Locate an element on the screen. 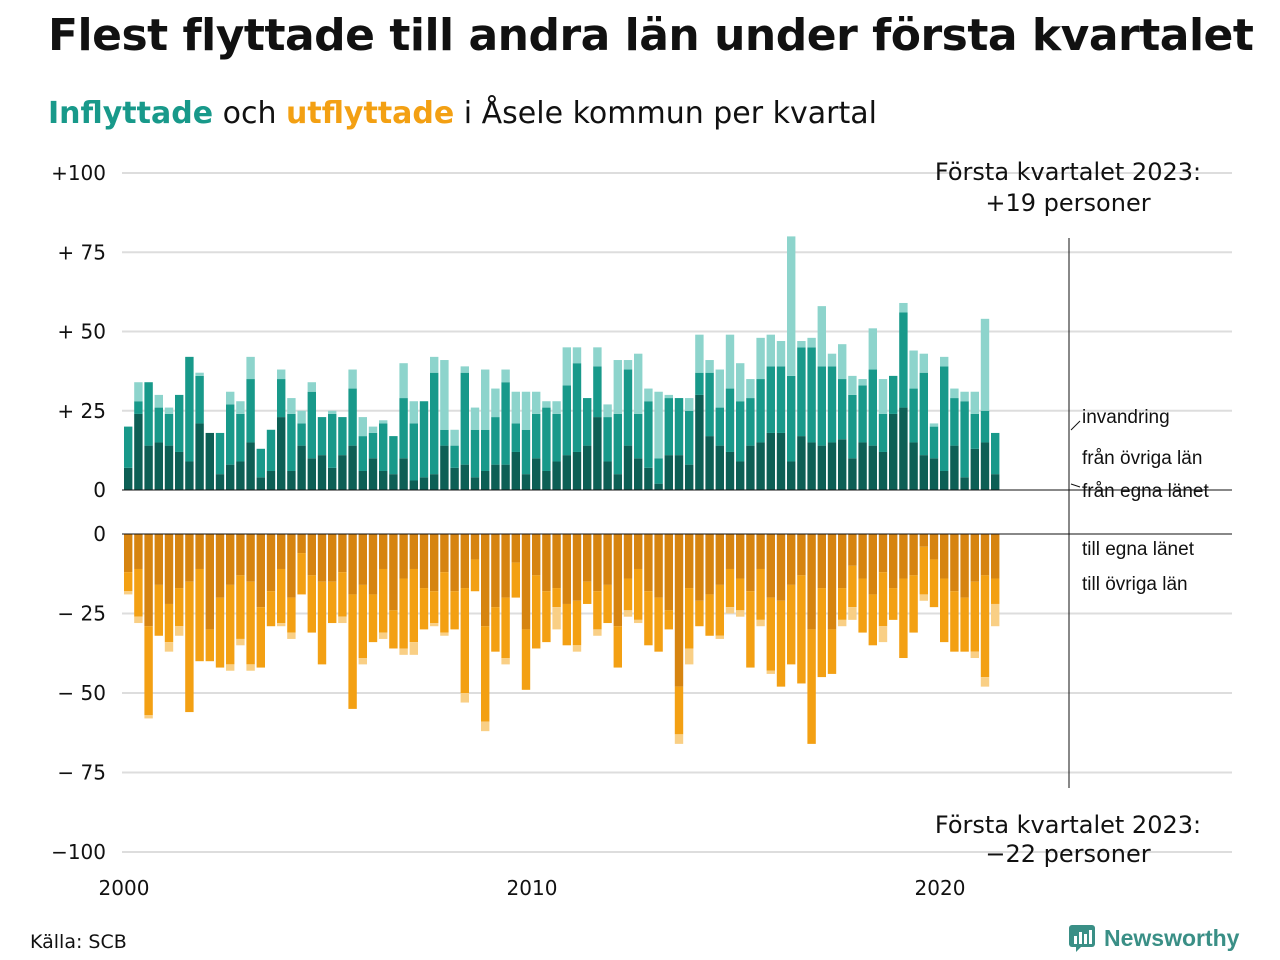 This screenshot has height=960, width=1280. bar-chart-icon is located at coordinates (1082, 938).